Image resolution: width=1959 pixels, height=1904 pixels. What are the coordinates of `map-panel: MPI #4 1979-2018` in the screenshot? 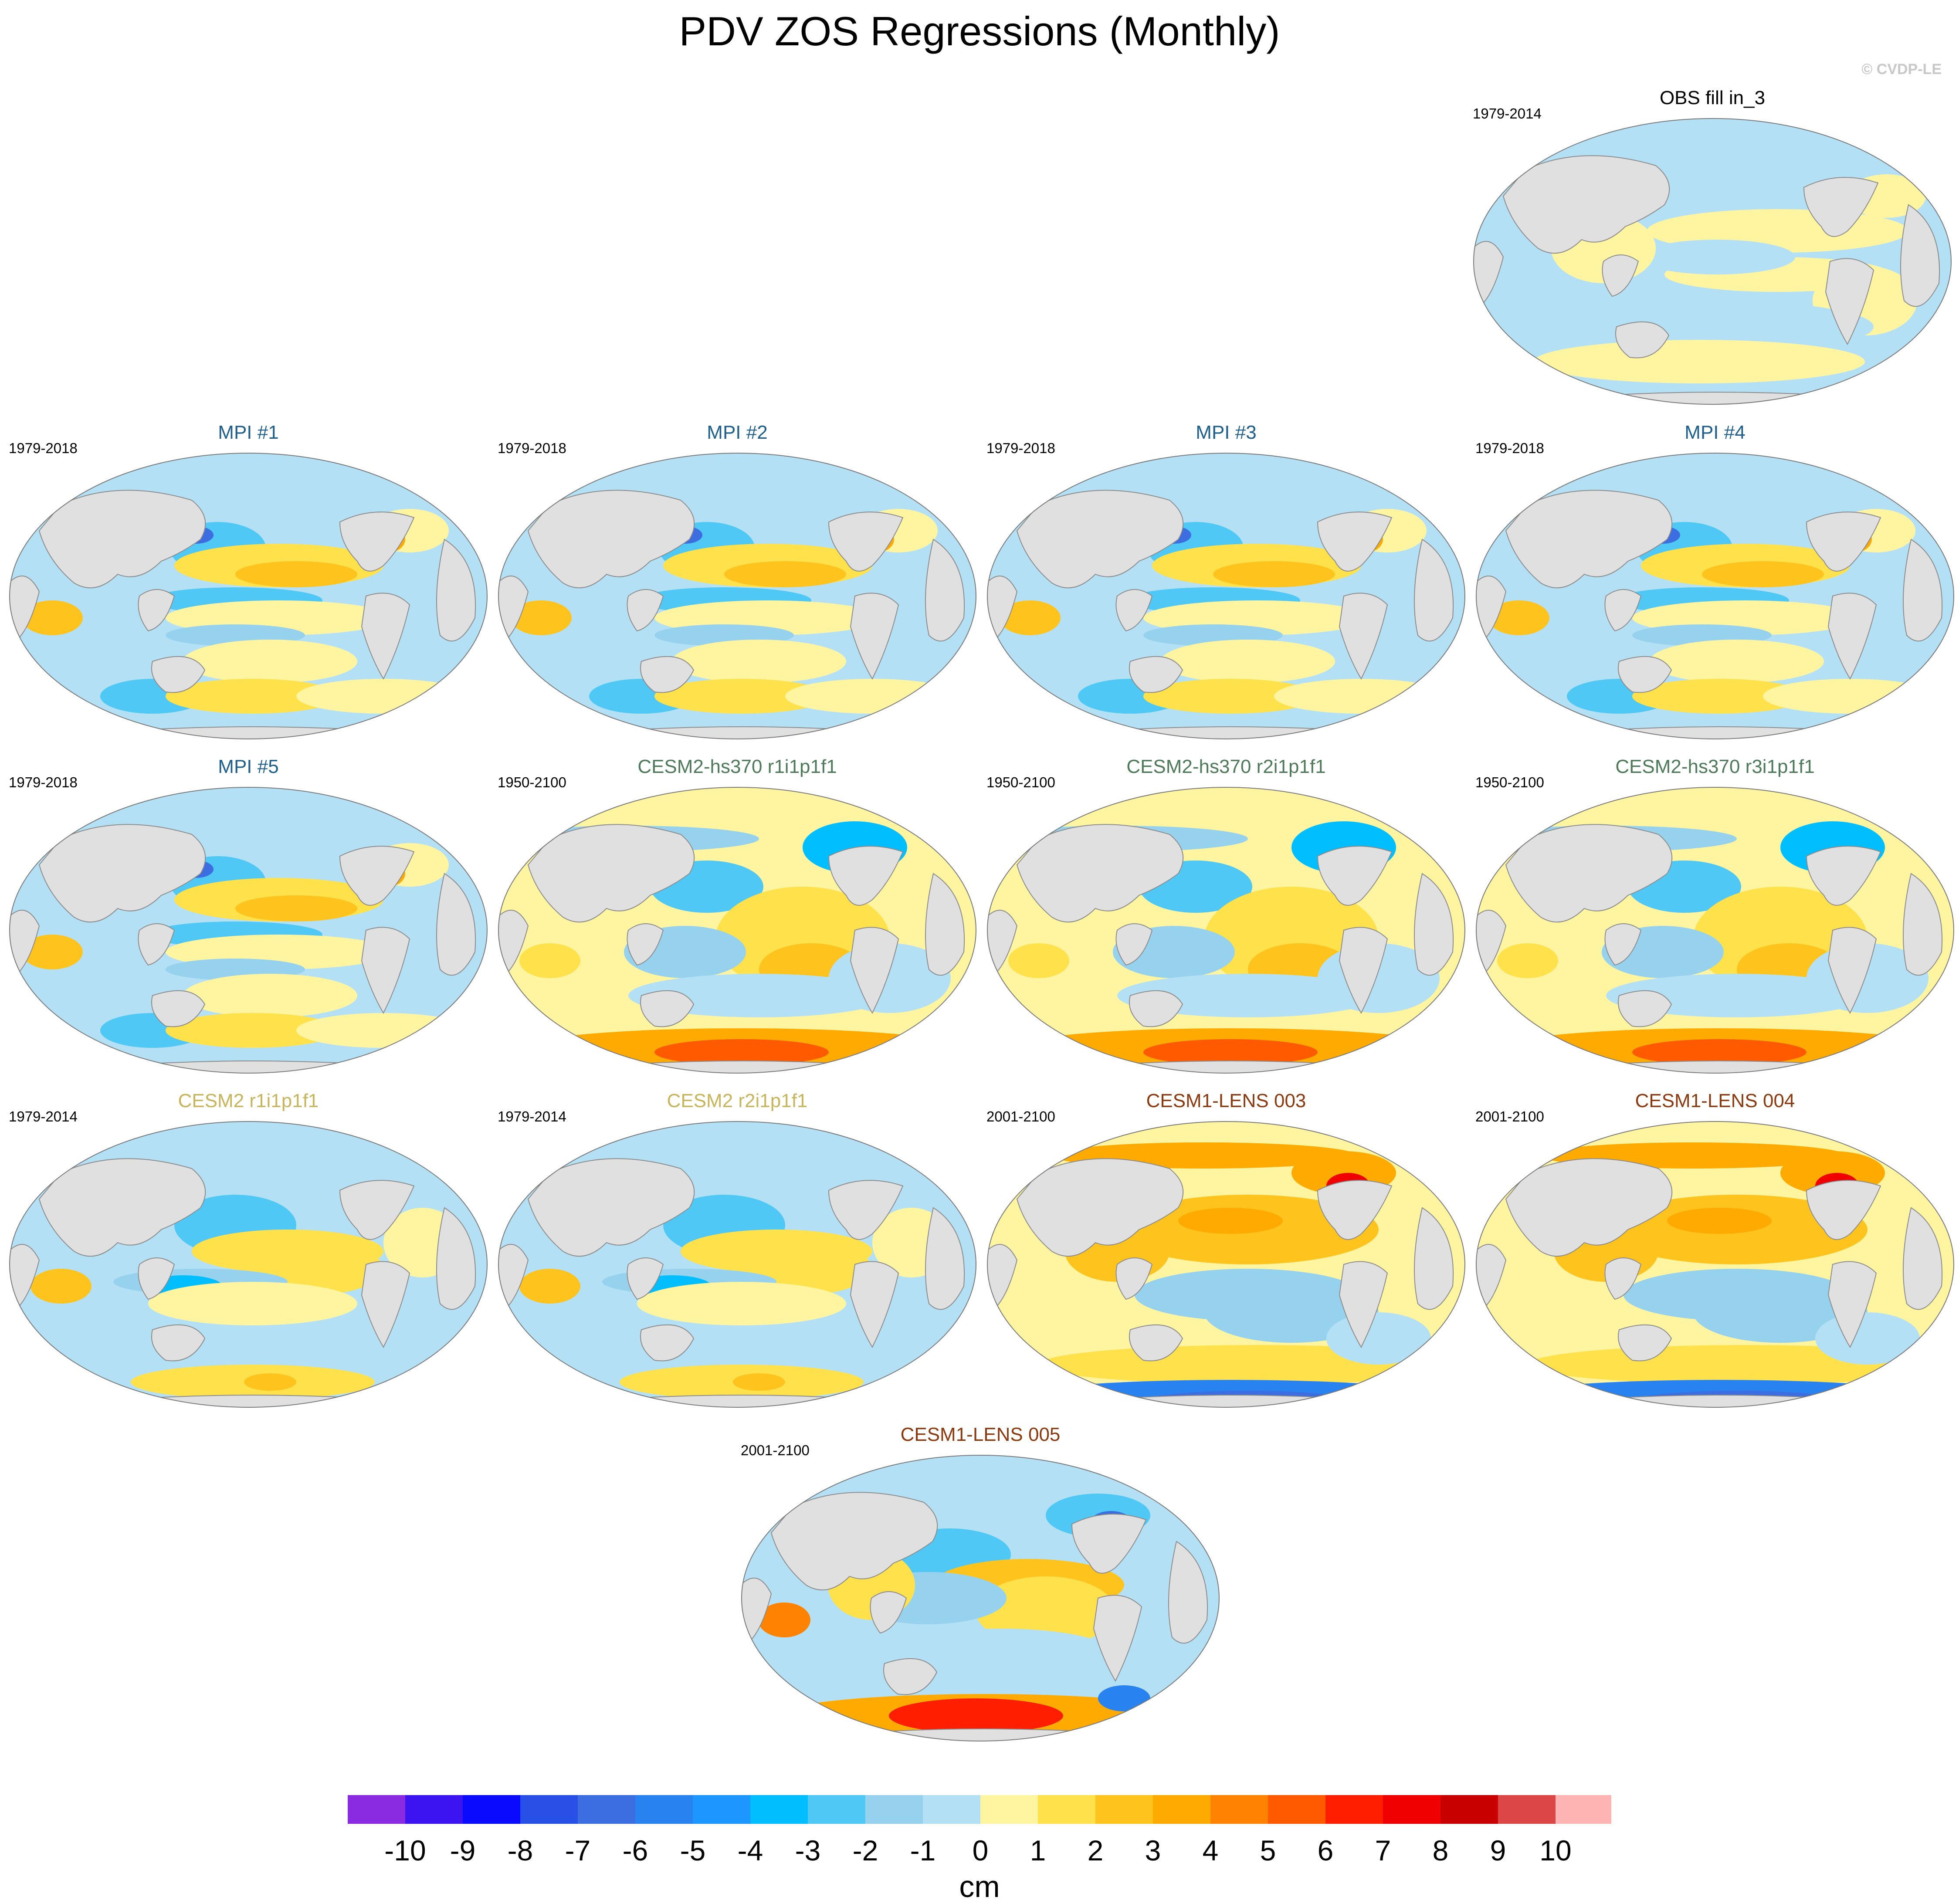 It's located at (1715, 581).